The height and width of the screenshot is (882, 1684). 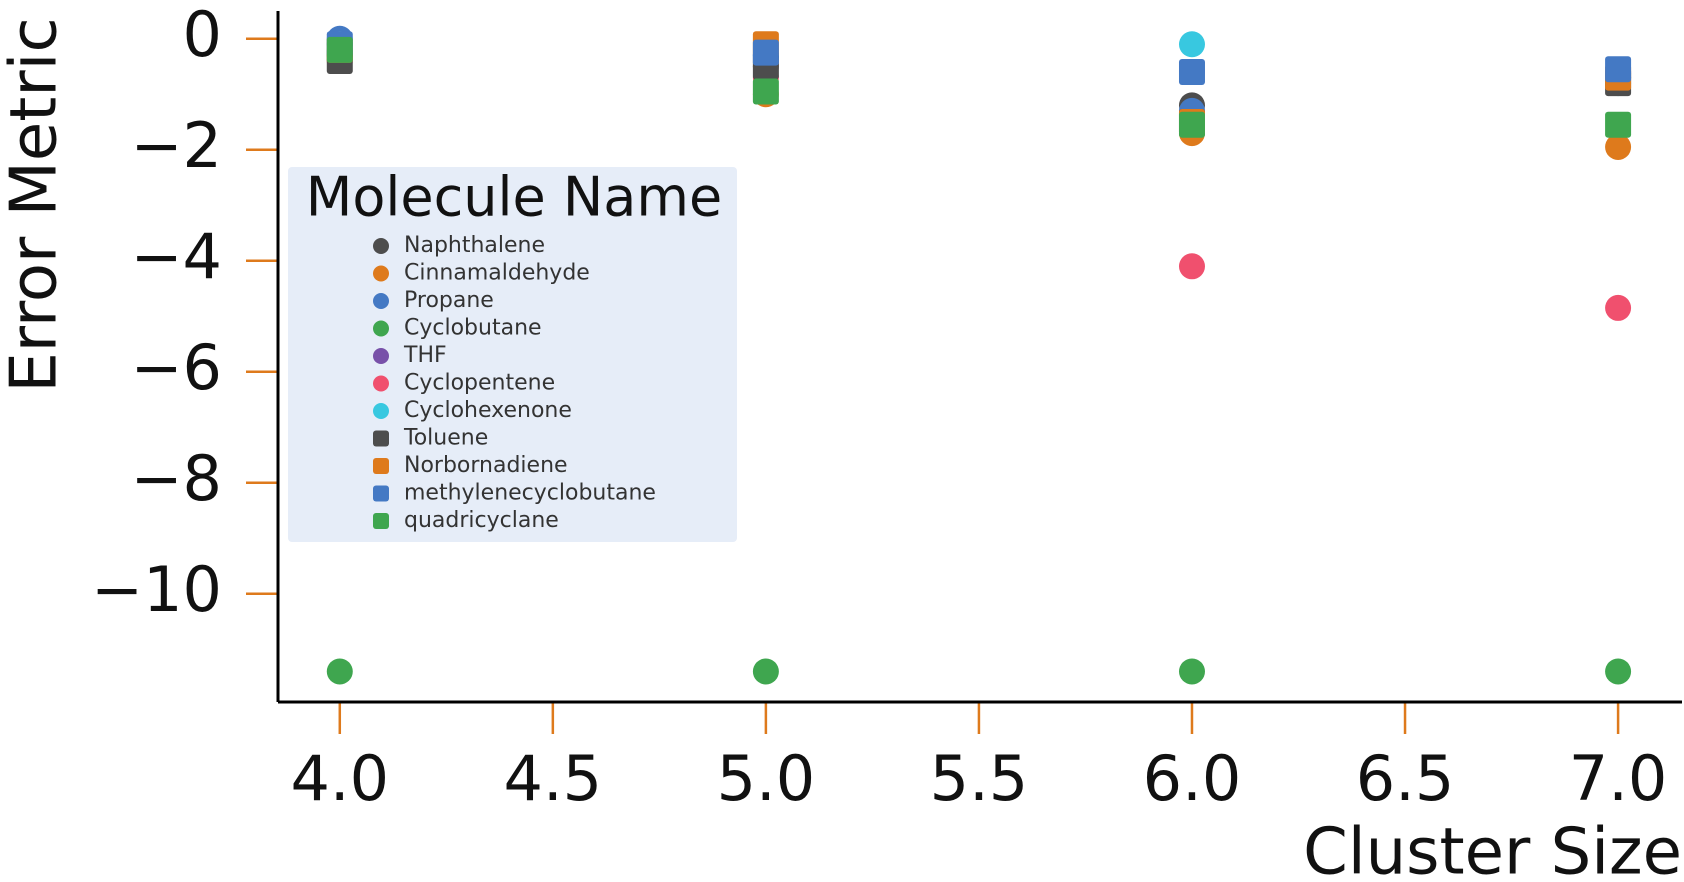 What do you see at coordinates (339, 778) in the screenshot?
I see `x-tick-label: 4.0` at bounding box center [339, 778].